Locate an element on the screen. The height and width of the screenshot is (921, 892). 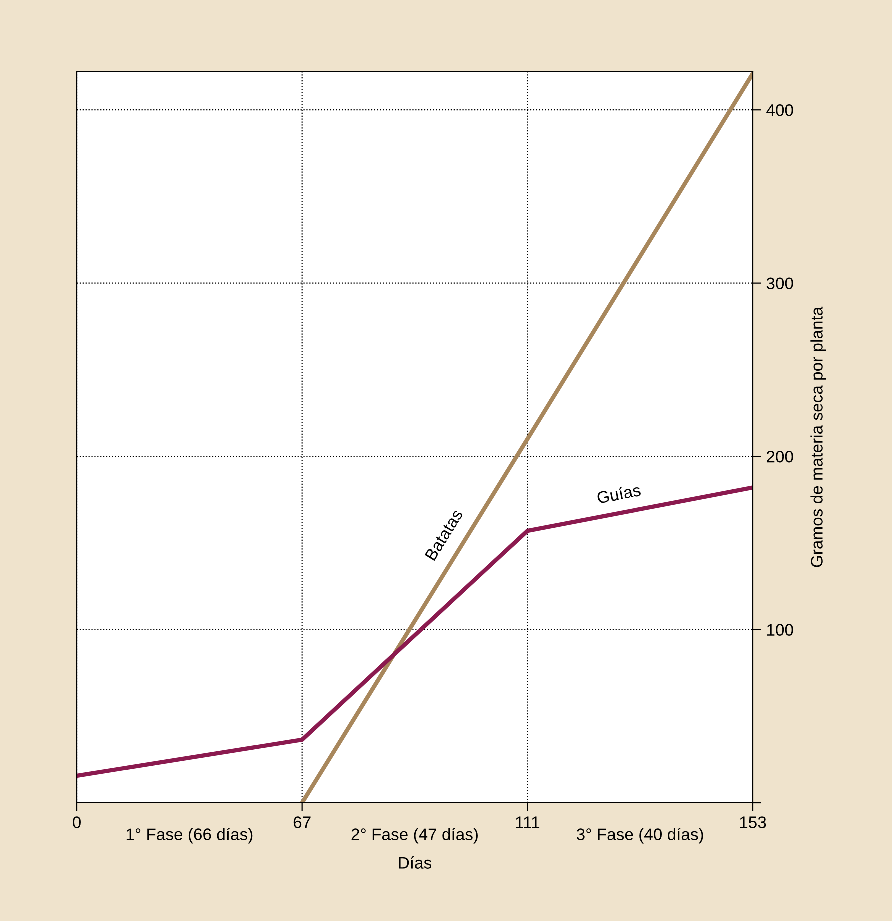
x-tick-label: 67 is located at coordinates (302, 822).